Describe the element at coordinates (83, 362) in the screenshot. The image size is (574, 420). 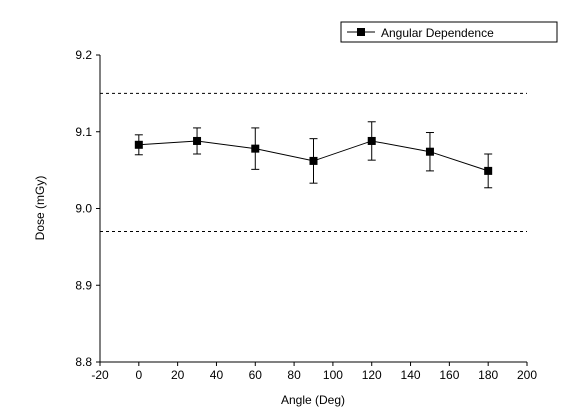
I see `y-tick-label: 8.8` at that location.